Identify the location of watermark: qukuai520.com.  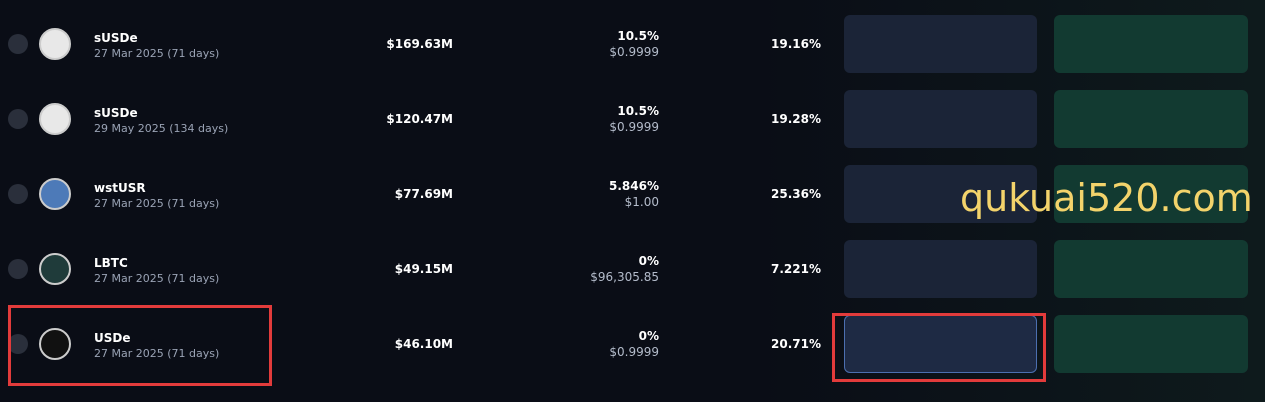
(1106, 198).